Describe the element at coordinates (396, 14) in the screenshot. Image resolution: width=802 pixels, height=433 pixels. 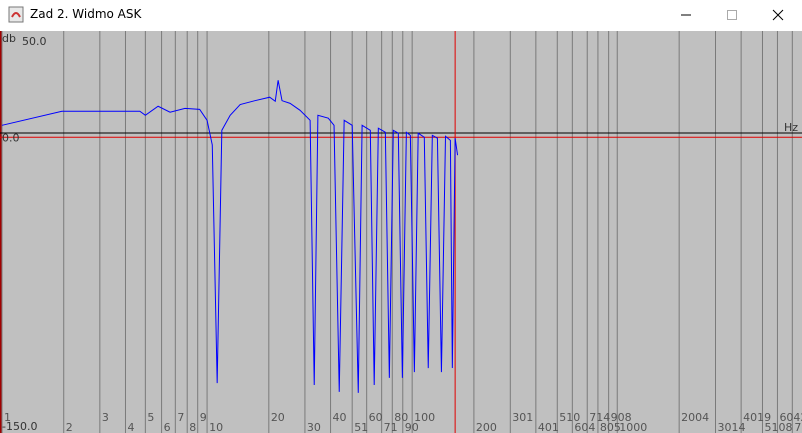
I see `title-bar-icons` at that location.